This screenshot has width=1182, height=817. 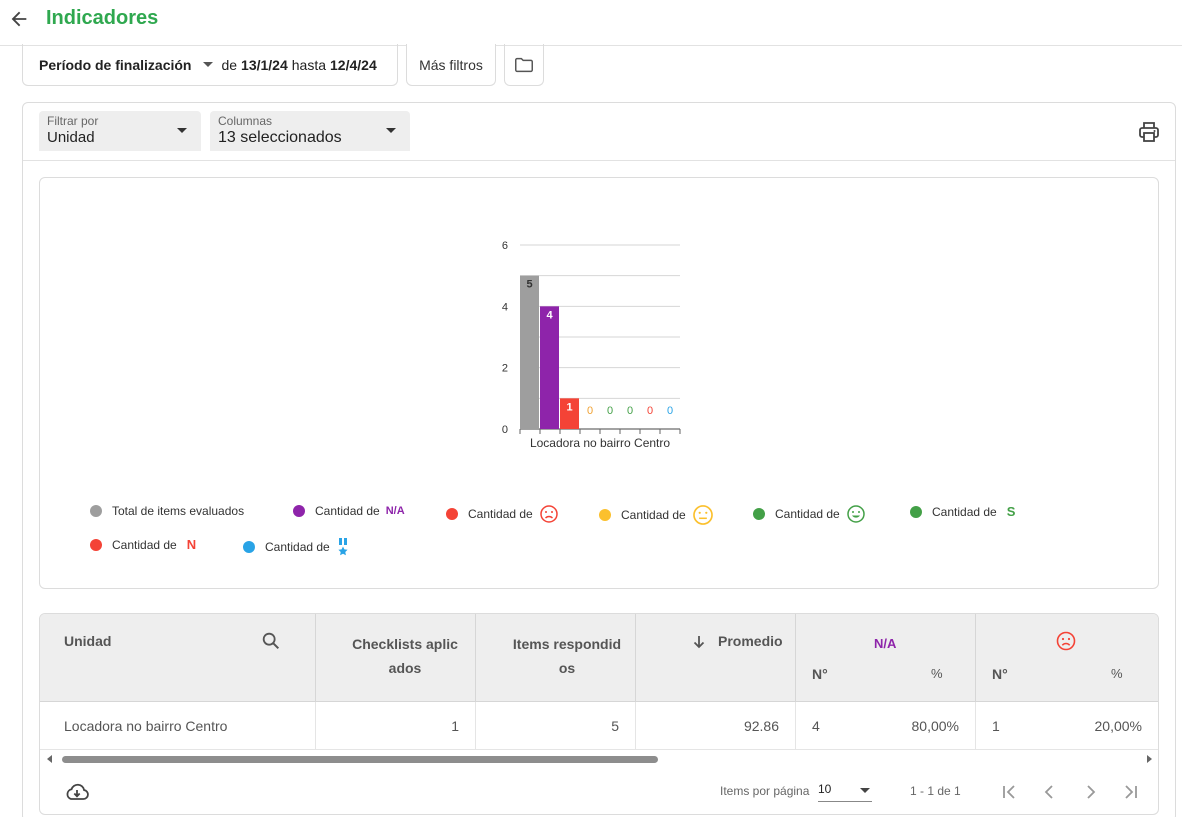 I want to click on na-header-label: N/A, so click(x=885, y=643).